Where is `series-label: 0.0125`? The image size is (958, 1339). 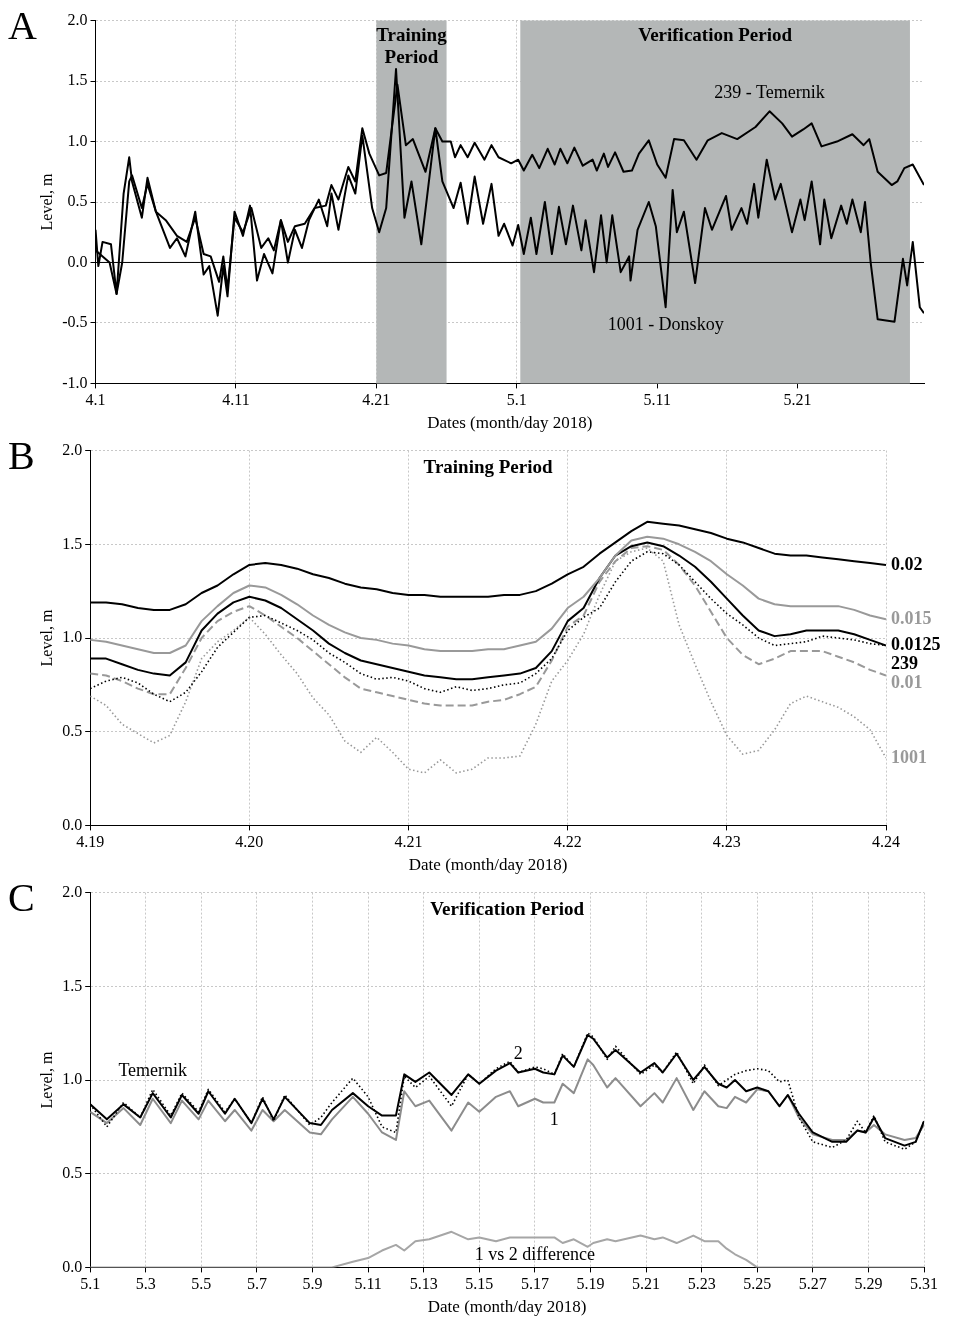
series-label: 0.0125 is located at coordinates (916, 644).